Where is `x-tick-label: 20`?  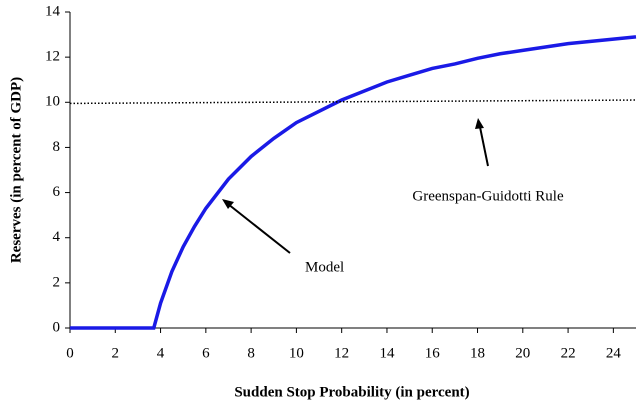
x-tick-label: 20 is located at coordinates (522, 353).